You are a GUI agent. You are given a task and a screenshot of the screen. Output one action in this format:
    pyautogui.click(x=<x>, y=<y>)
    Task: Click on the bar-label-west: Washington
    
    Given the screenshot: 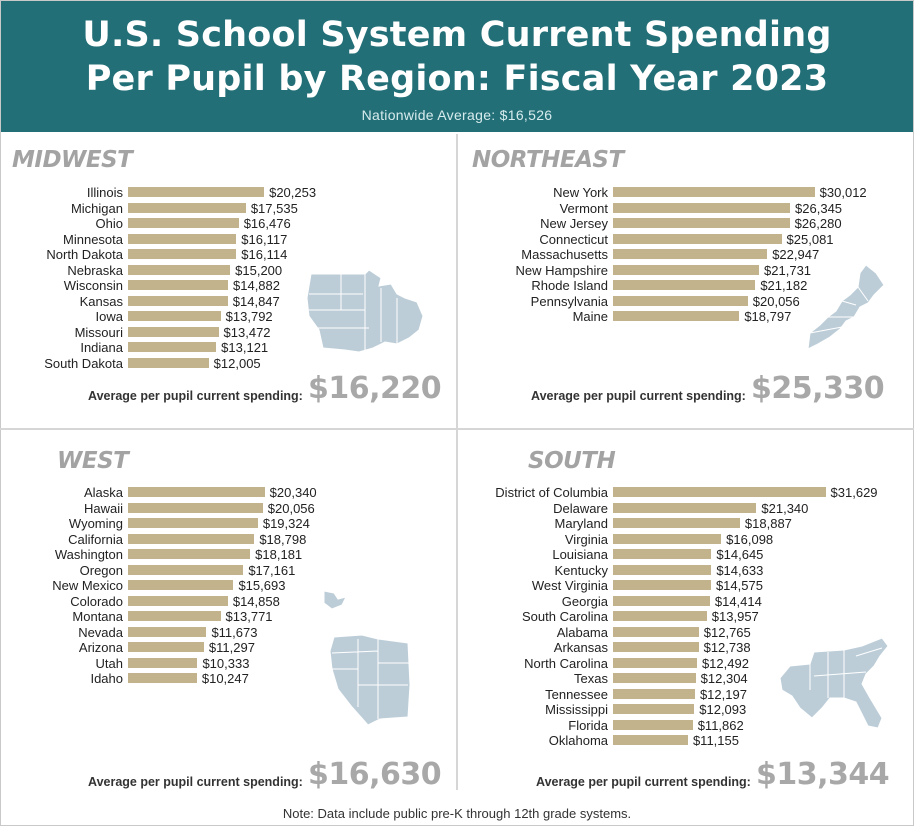 What is the action you would take?
    pyautogui.click(x=88, y=554)
    